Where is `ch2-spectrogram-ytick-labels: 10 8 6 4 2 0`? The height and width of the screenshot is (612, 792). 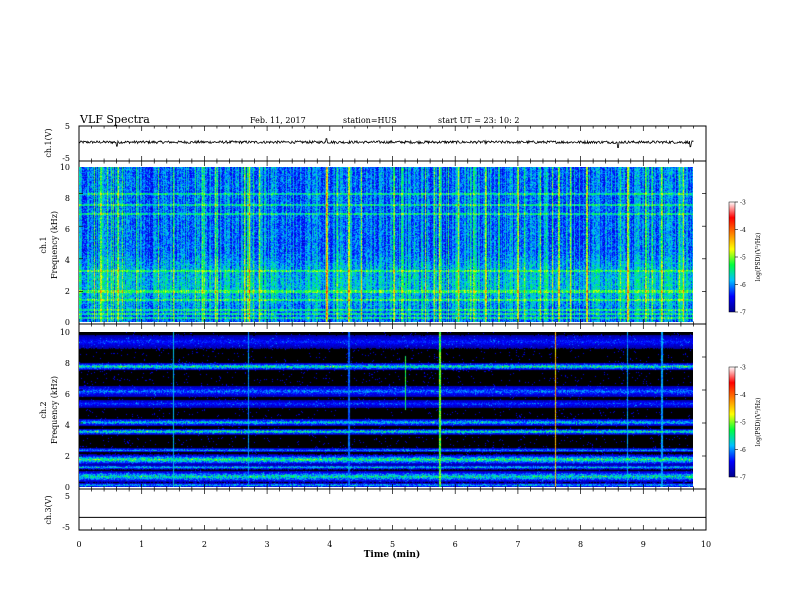
ch2-spectrogram-ytick-labels: 10 8 6 4 2 0 is located at coordinates (65, 410).